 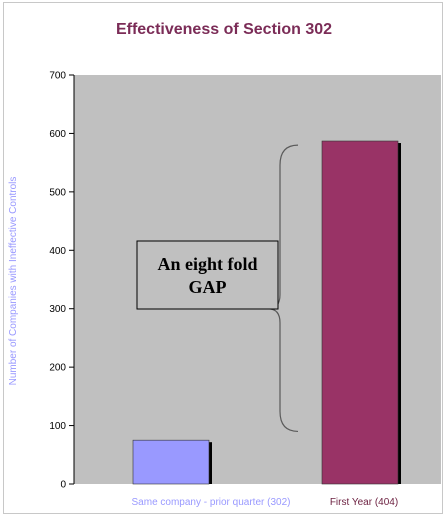 I want to click on chart-title: Effectiveness of Section 302, so click(x=224, y=29).